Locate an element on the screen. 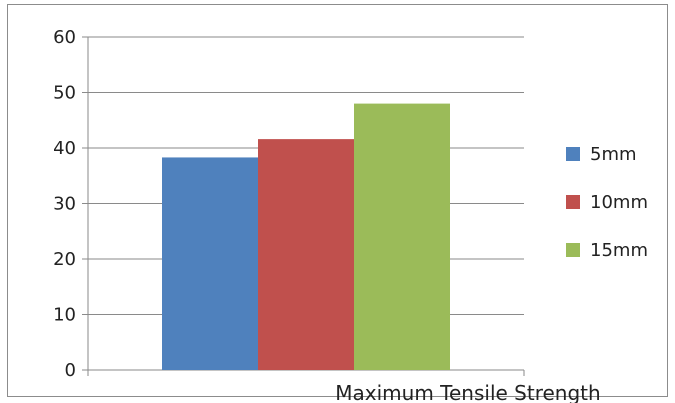 This screenshot has height=403, width=675. y-tick-label: 10 is located at coordinates (64, 315).